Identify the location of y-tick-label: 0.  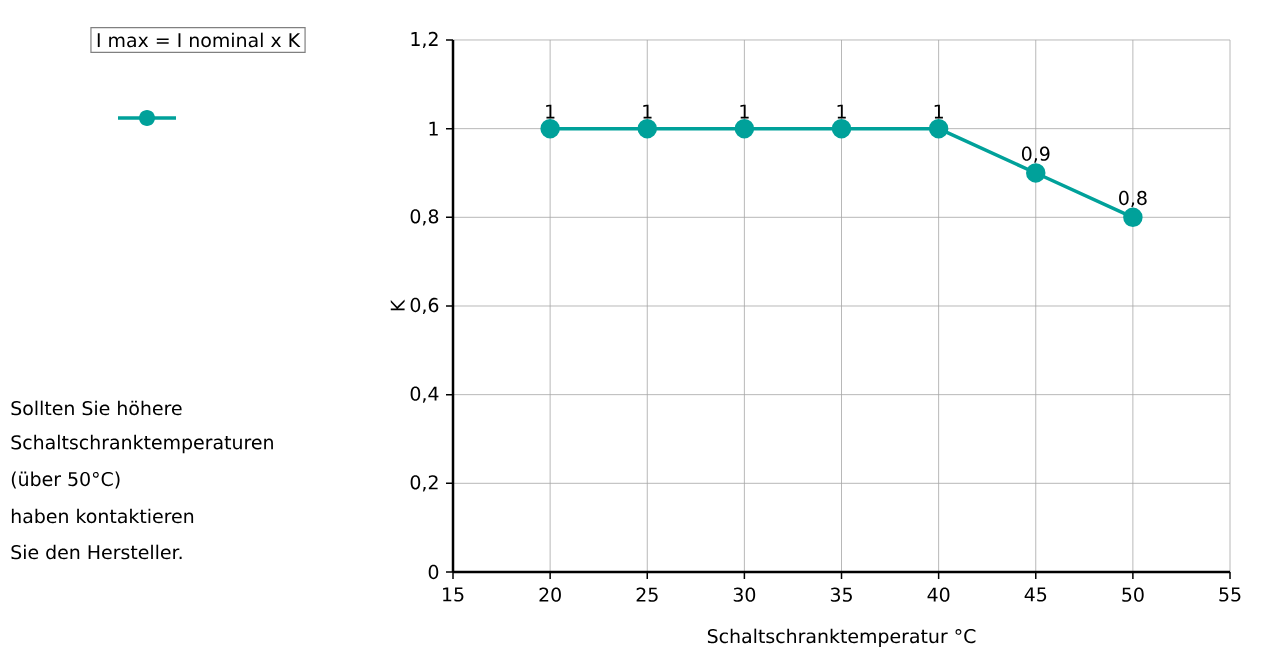
(433, 572).